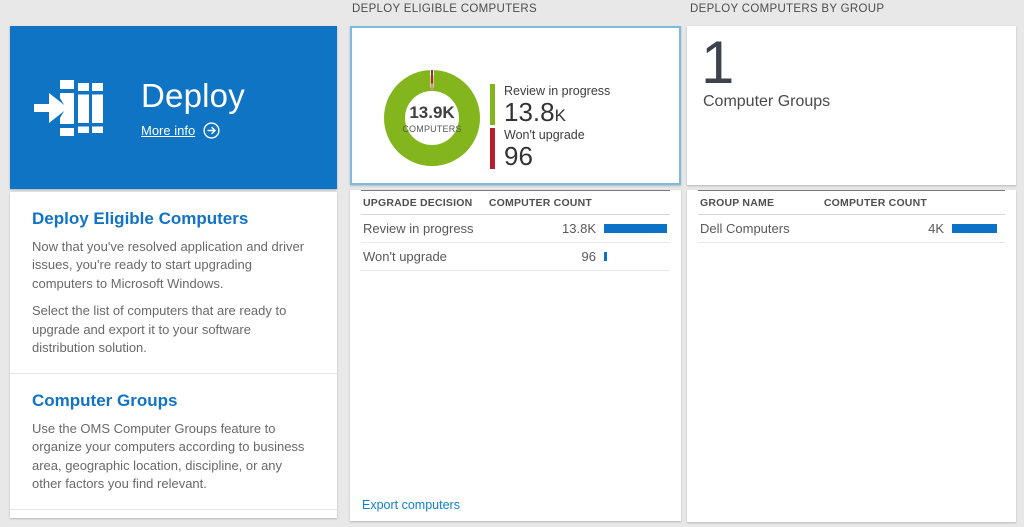 The height and width of the screenshot is (527, 1024). Describe the element at coordinates (70, 108) in the screenshot. I see `deploy-books-arrow-icon` at that location.